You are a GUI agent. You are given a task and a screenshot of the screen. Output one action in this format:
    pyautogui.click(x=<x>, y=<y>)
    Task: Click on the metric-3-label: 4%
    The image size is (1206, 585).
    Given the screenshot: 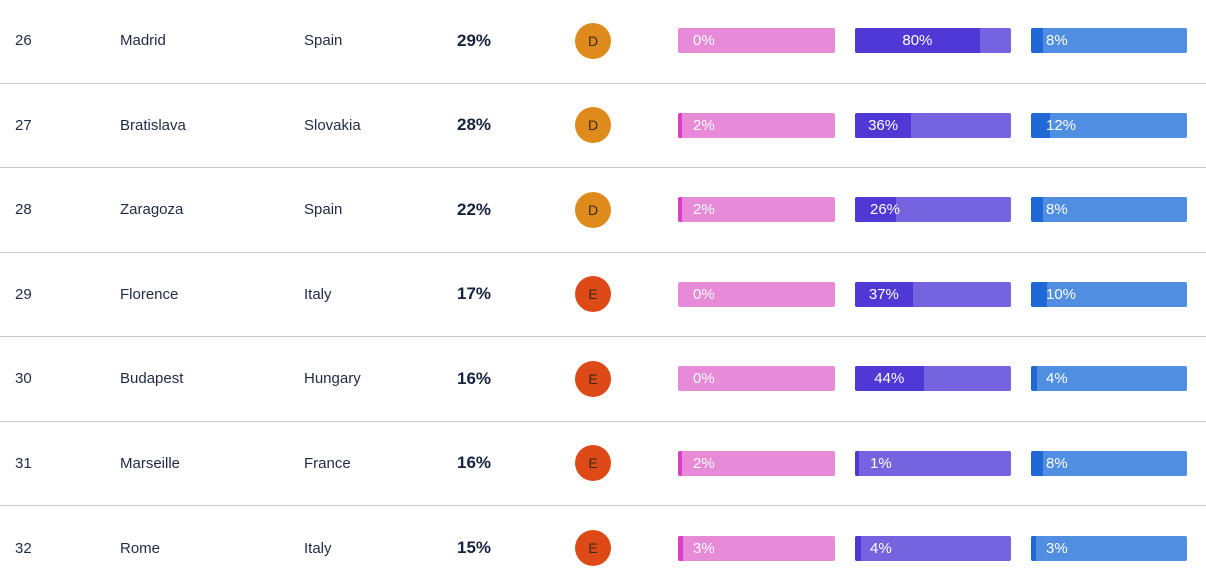 What is the action you would take?
    pyautogui.click(x=1057, y=379)
    